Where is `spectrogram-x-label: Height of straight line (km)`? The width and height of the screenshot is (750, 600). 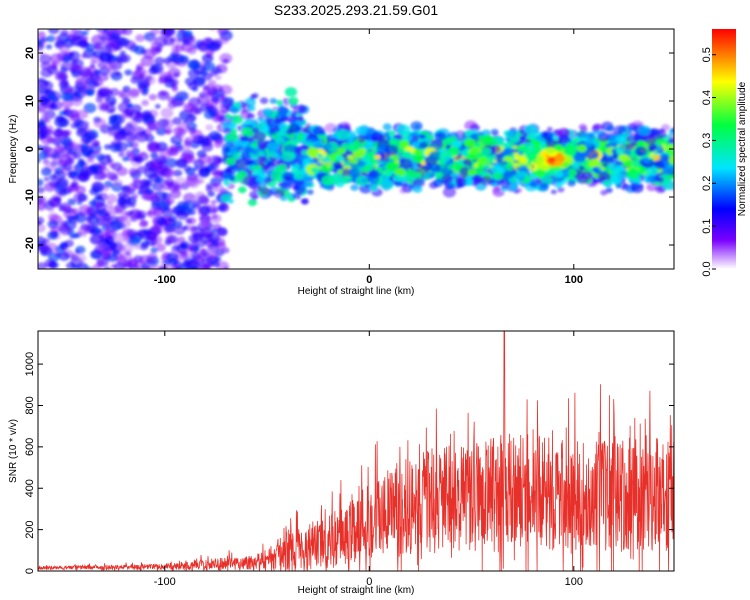 spectrogram-x-label: Height of straight line (km) is located at coordinates (356, 291).